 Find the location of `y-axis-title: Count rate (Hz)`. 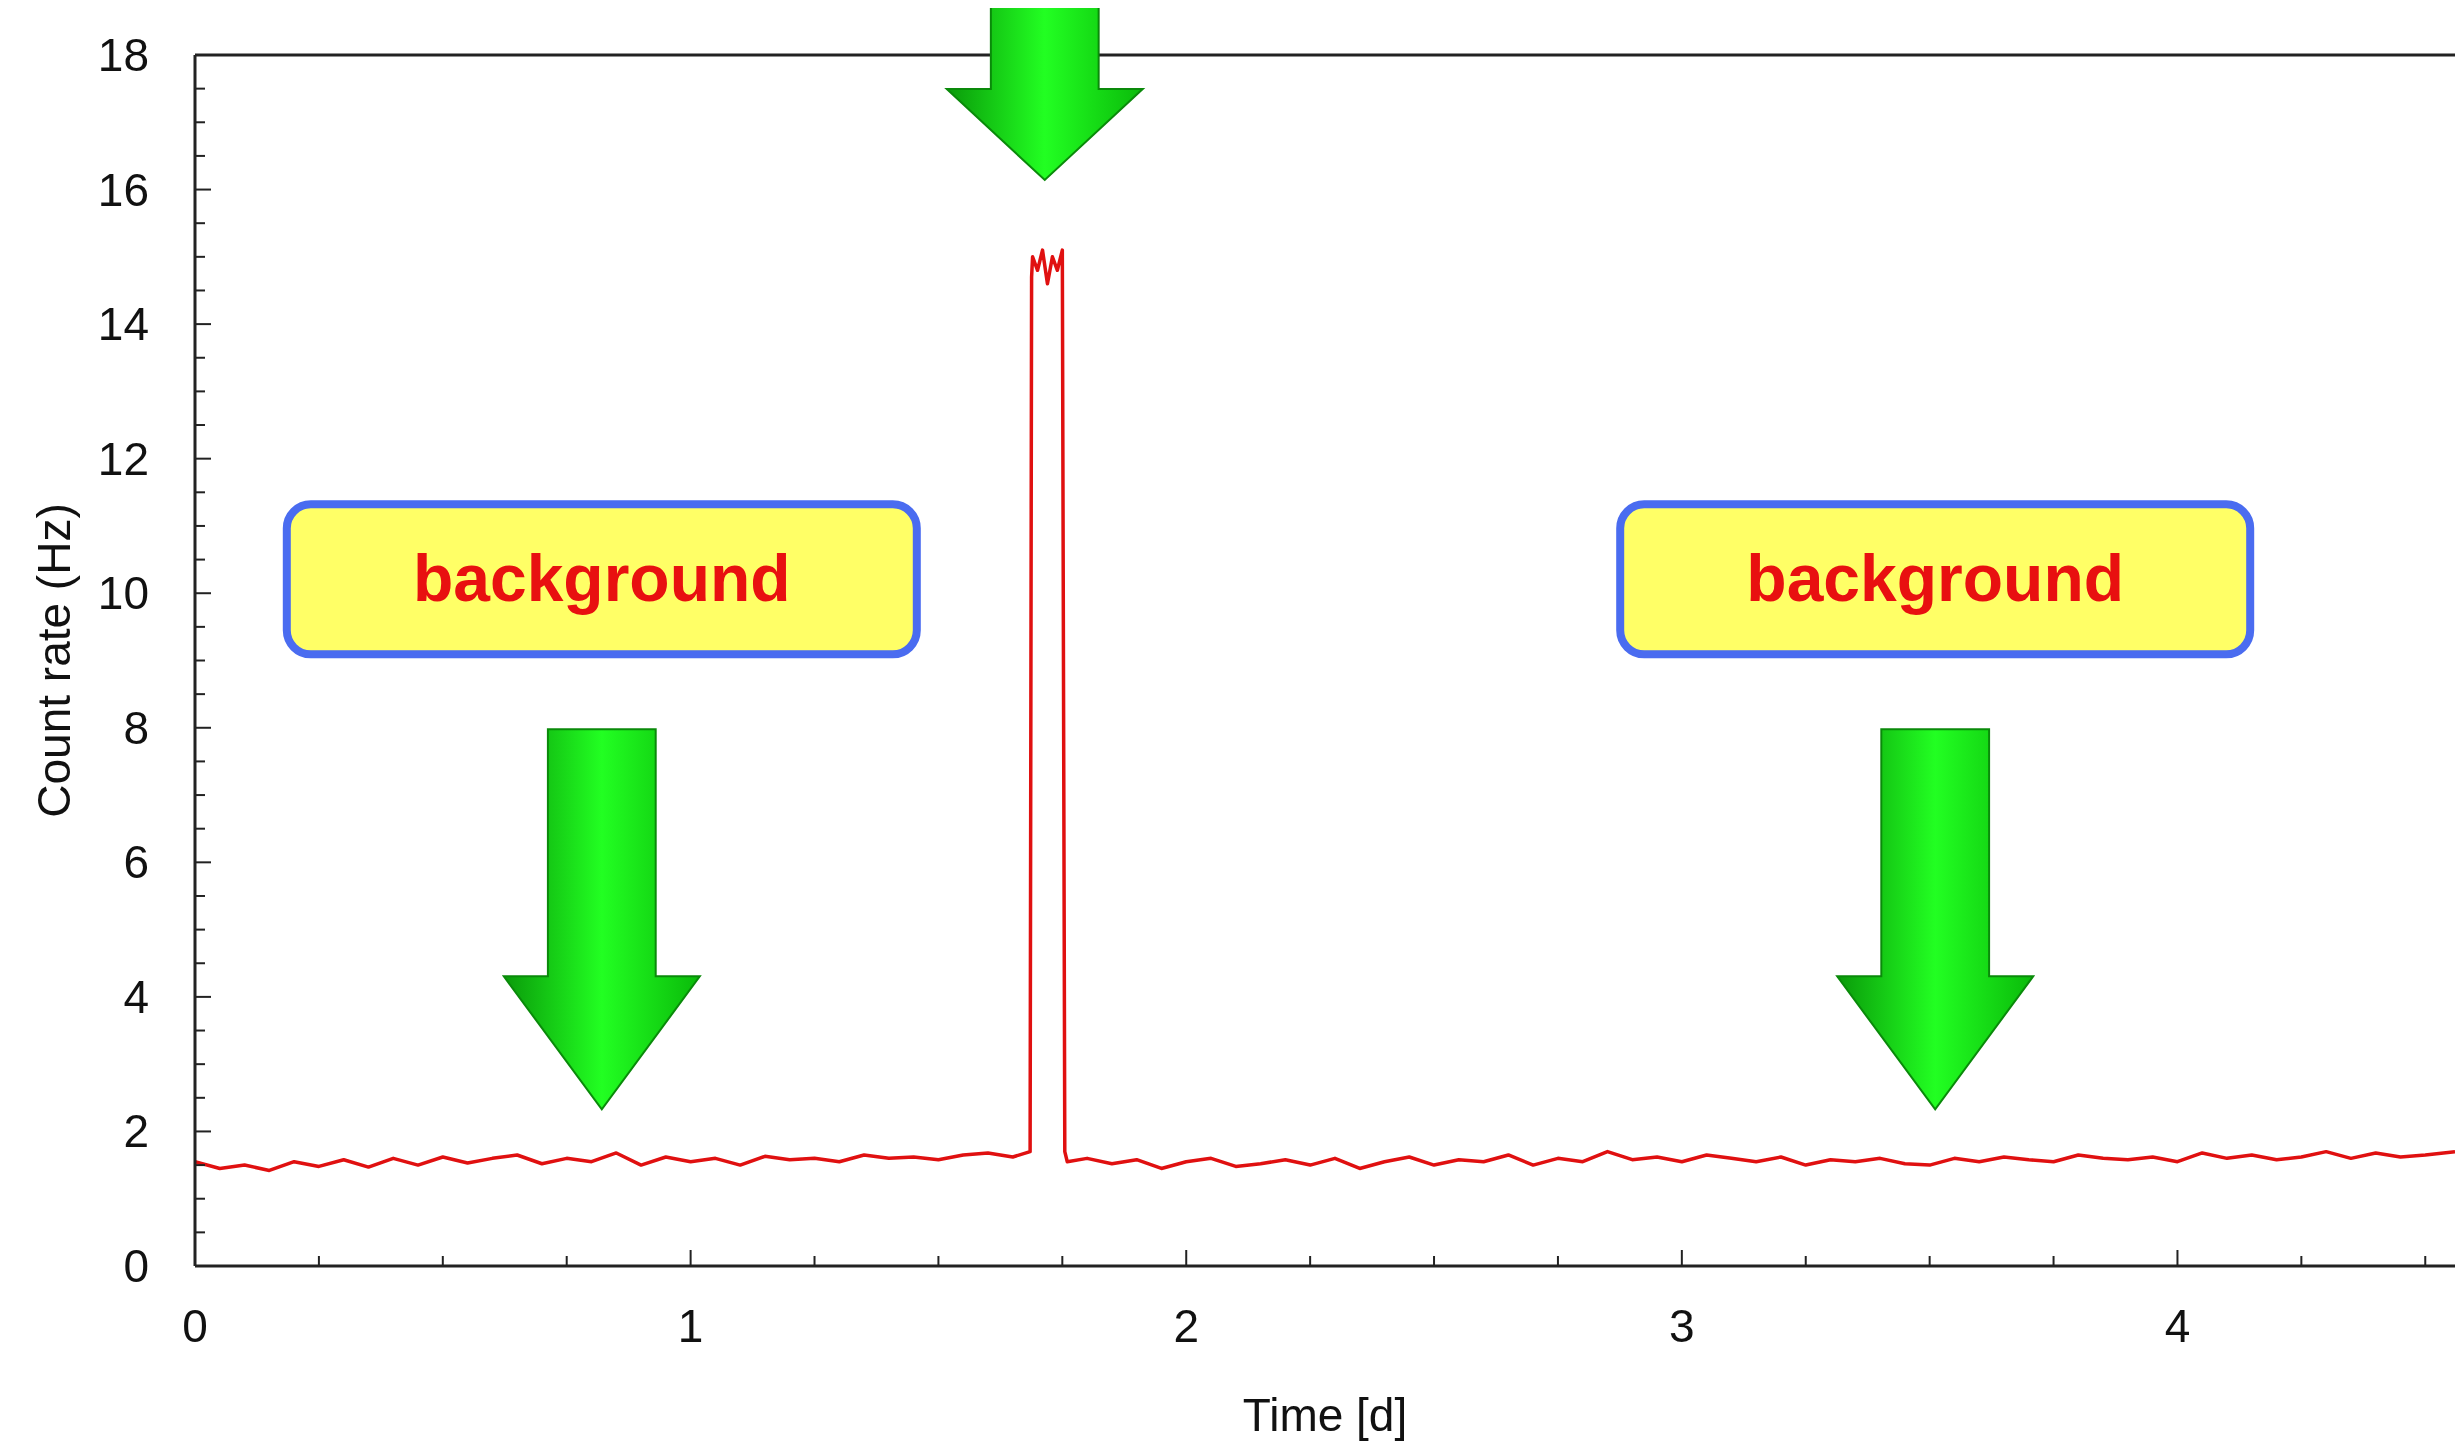

y-axis-title: Count rate (Hz) is located at coordinates (54, 660).